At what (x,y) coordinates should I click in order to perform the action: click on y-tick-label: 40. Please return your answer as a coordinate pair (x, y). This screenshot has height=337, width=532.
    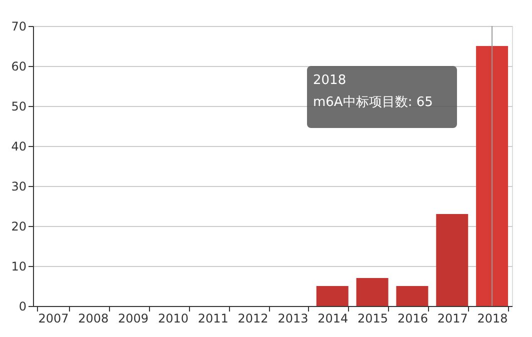
    Looking at the image, I should click on (18, 147).